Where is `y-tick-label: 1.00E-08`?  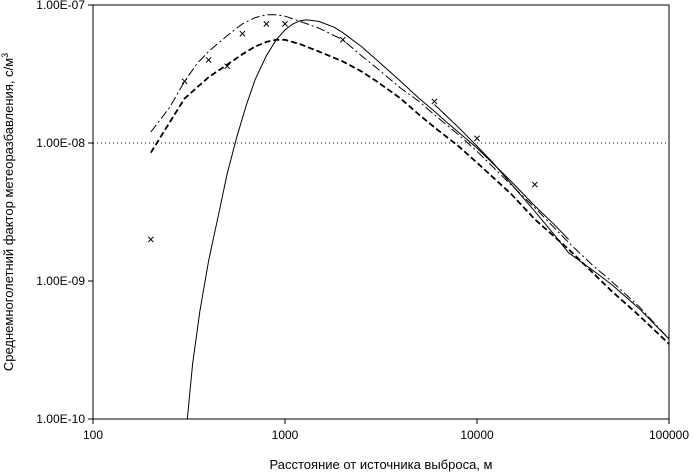 y-tick-label: 1.00E-08 is located at coordinates (60, 143).